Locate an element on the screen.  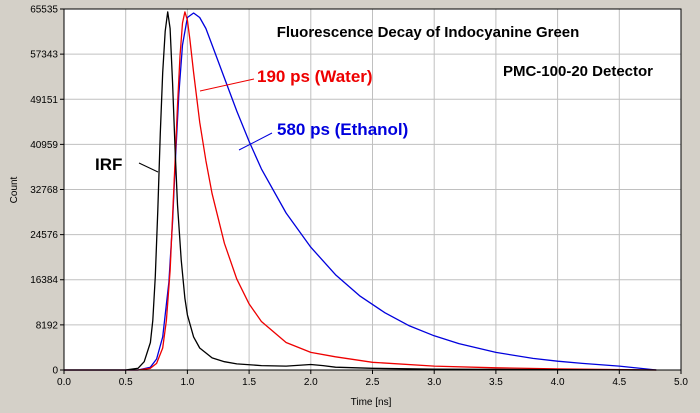
x-tick-label: 1.0 is located at coordinates (187, 382).